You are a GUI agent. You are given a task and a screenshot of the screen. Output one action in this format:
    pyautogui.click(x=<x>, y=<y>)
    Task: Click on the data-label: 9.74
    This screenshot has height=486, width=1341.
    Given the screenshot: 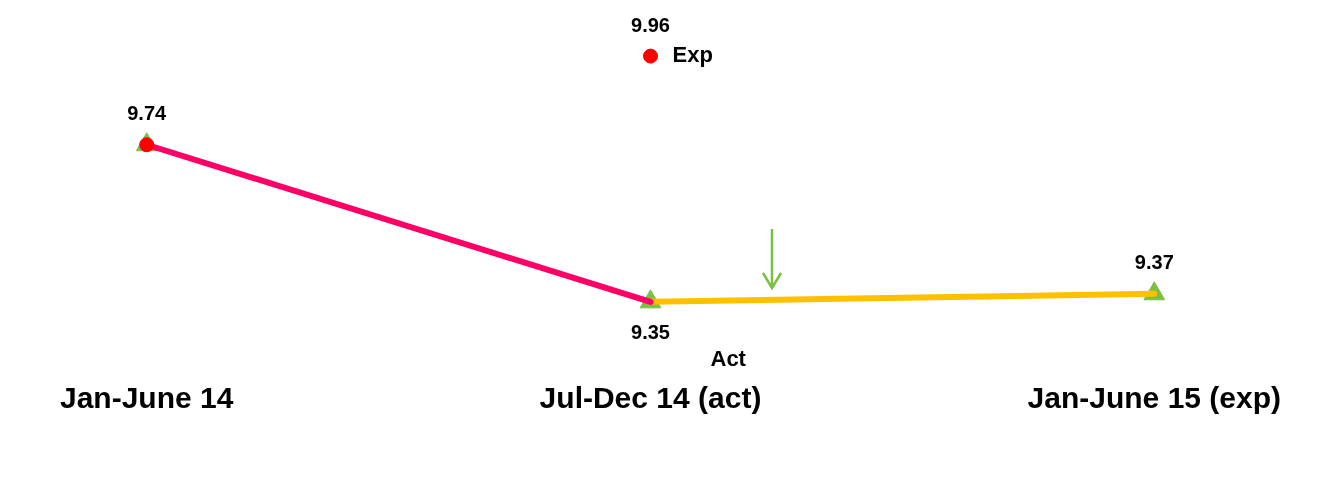 What is the action you would take?
    pyautogui.click(x=147, y=113)
    